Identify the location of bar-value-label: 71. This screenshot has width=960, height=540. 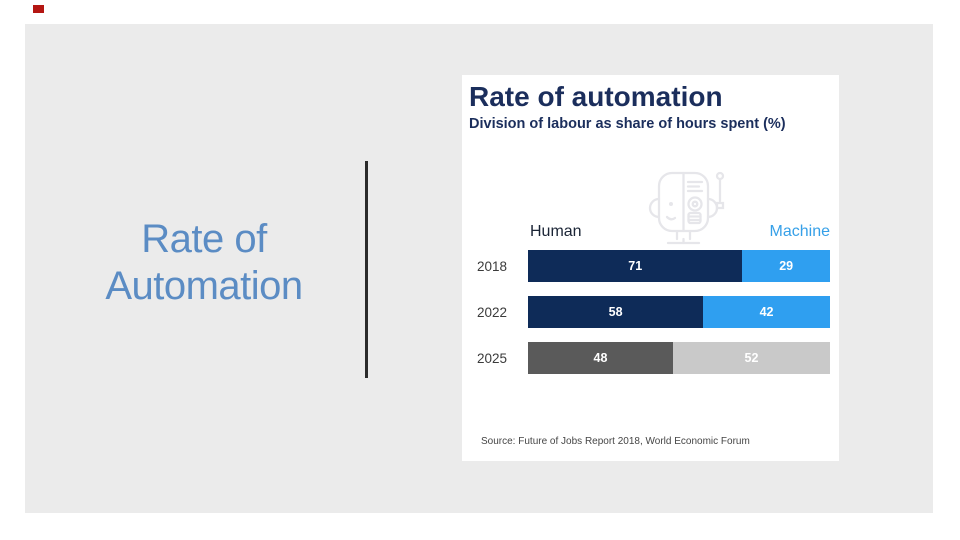
(635, 266).